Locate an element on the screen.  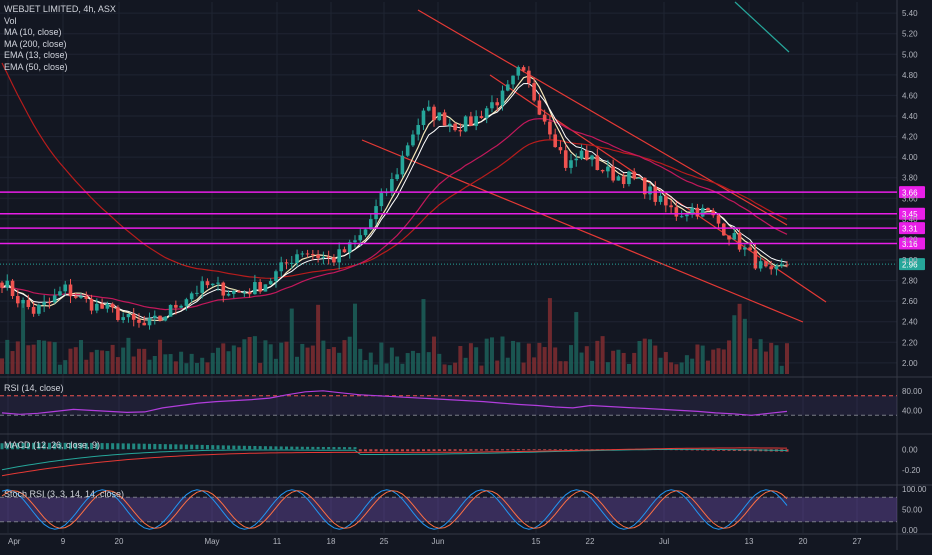
macd-pane-label: MACD (12, 26, close, 9) is located at coordinates (52, 445).